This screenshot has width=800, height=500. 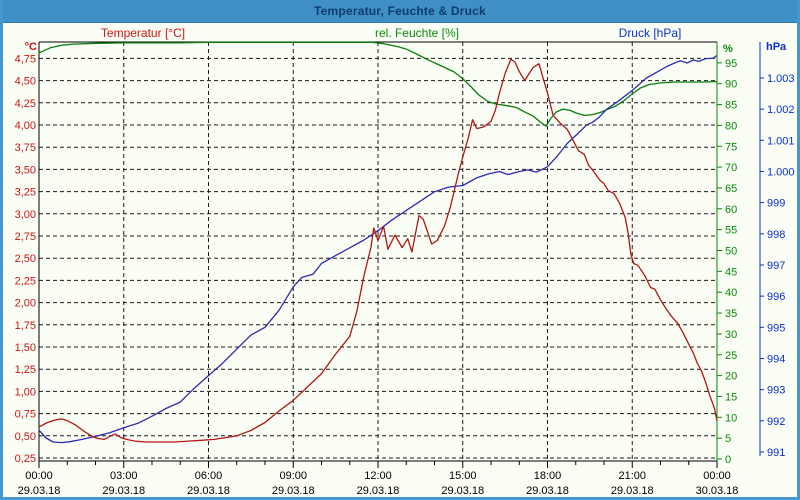 What do you see at coordinates (650, 33) in the screenshot?
I see `series-label-druck: Druck [hPa]` at bounding box center [650, 33].